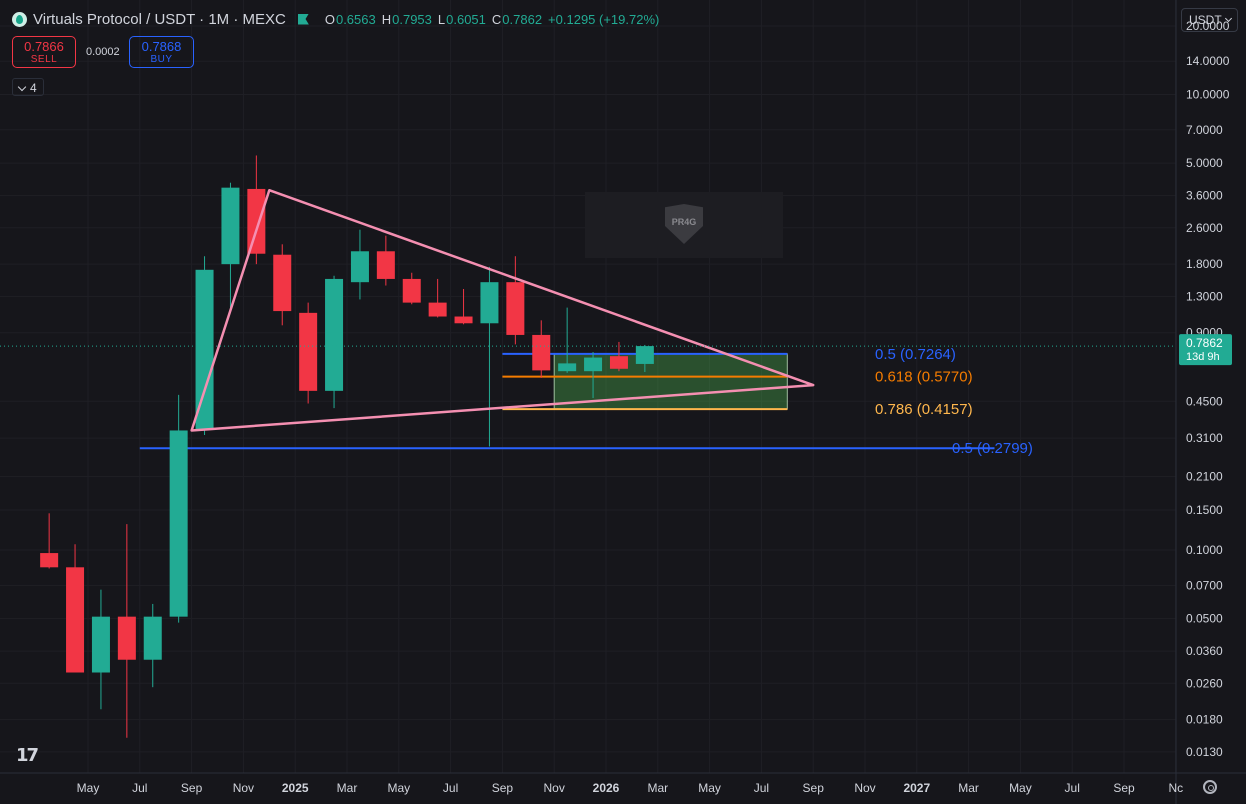  Describe the element at coordinates (1204, 438) in the screenshot. I see `y-tick-label: 0.3100` at that location.